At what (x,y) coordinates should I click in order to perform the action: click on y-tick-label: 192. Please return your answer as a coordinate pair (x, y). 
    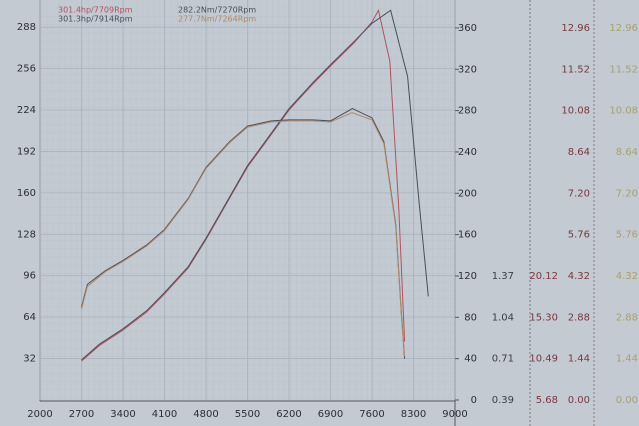
    Looking at the image, I should click on (26, 151).